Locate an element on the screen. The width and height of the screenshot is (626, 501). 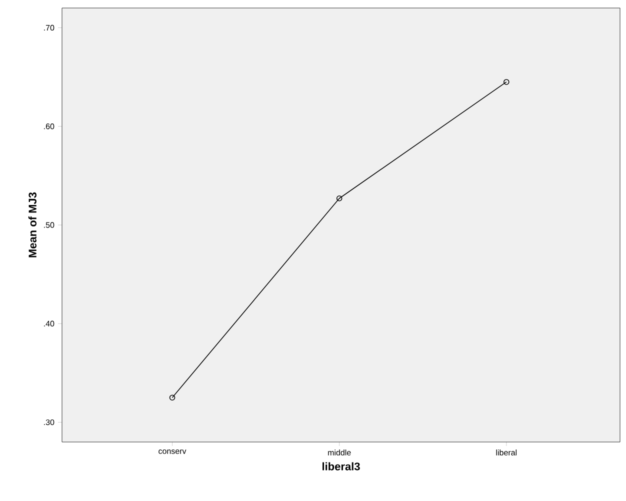
y-tick-label: .60 is located at coordinates (49, 127).